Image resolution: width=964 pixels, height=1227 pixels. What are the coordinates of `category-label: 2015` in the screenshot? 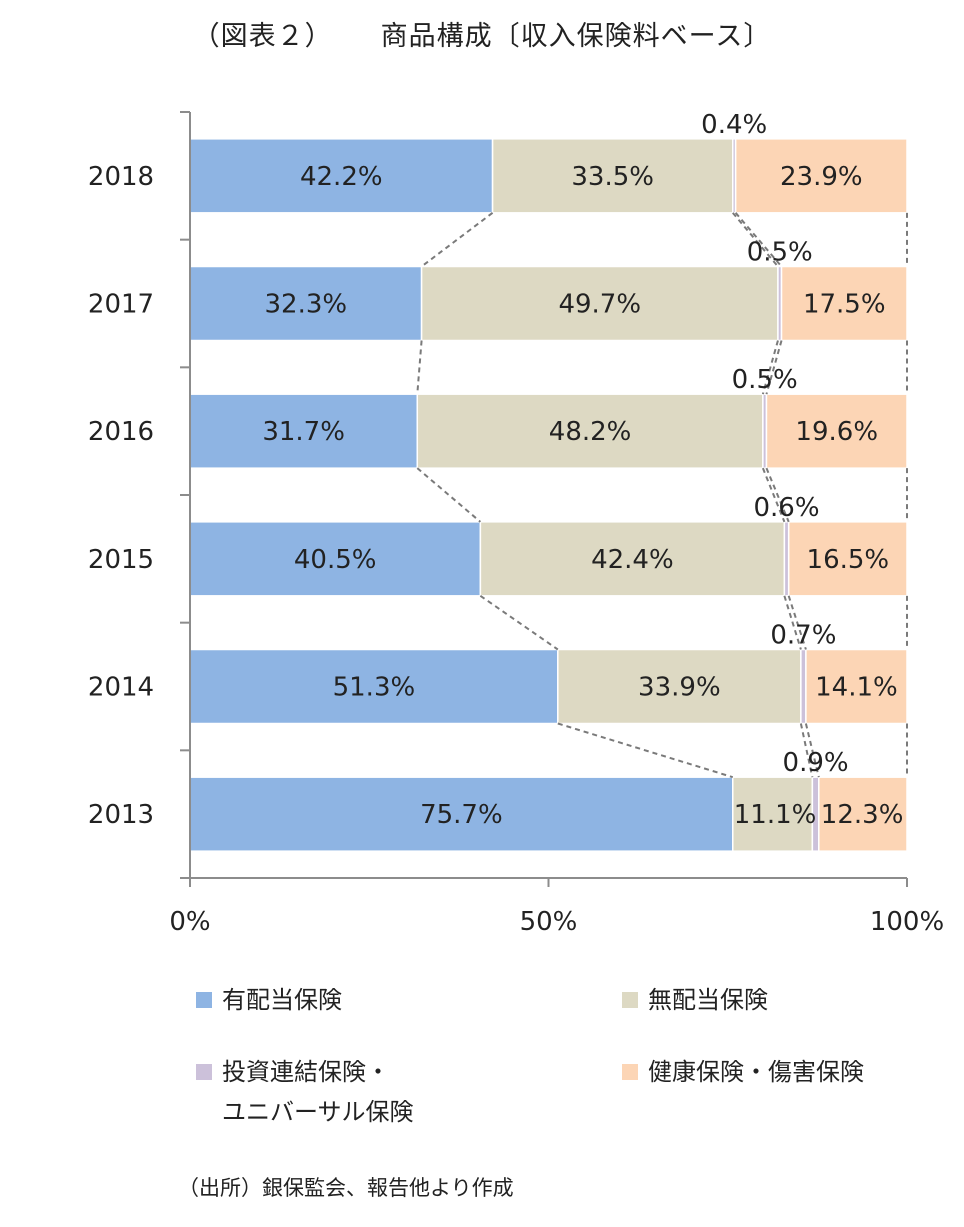 It's located at (121, 560).